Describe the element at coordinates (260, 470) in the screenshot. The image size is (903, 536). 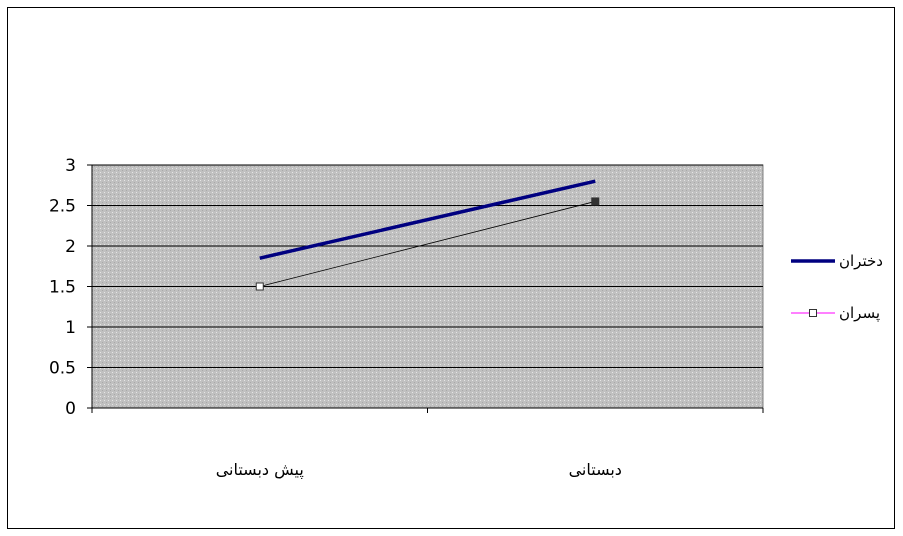
I see `x-category-label: پیش دبستانی` at that location.